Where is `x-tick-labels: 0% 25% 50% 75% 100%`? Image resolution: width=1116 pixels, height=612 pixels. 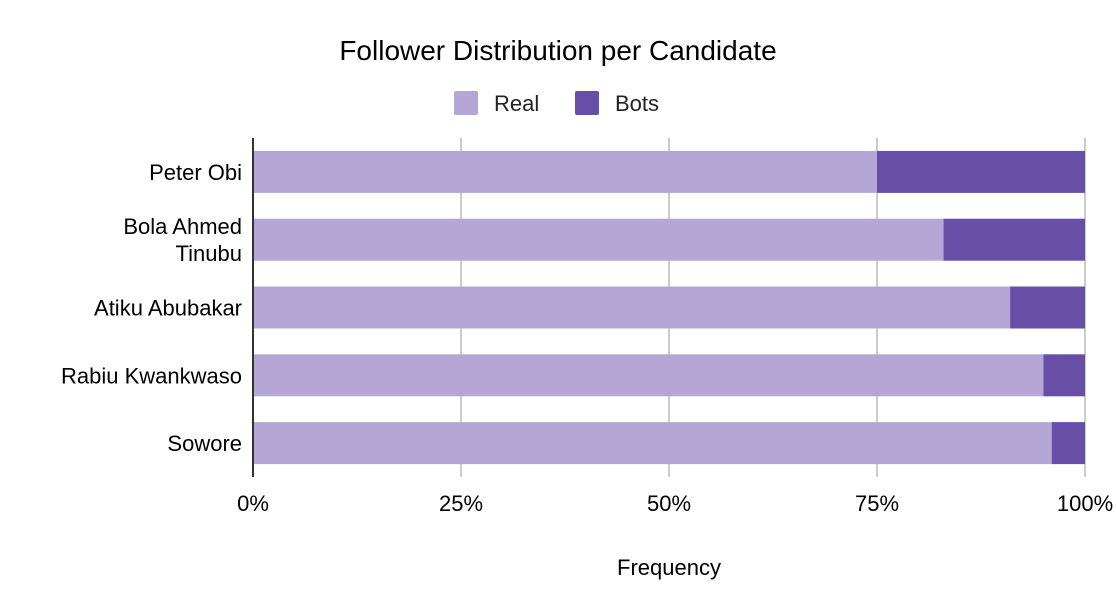
x-tick-labels: 0% 25% 50% 75% 100% is located at coordinates (675, 503).